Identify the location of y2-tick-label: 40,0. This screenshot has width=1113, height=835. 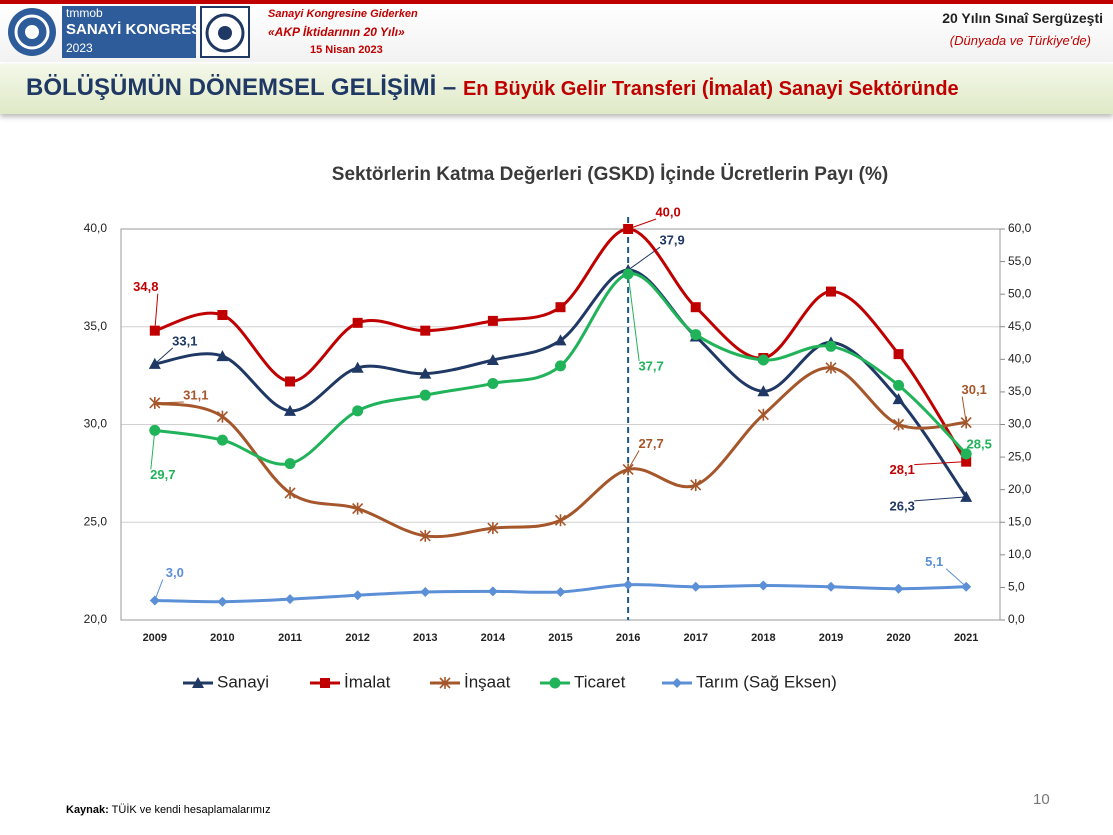
(1020, 359).